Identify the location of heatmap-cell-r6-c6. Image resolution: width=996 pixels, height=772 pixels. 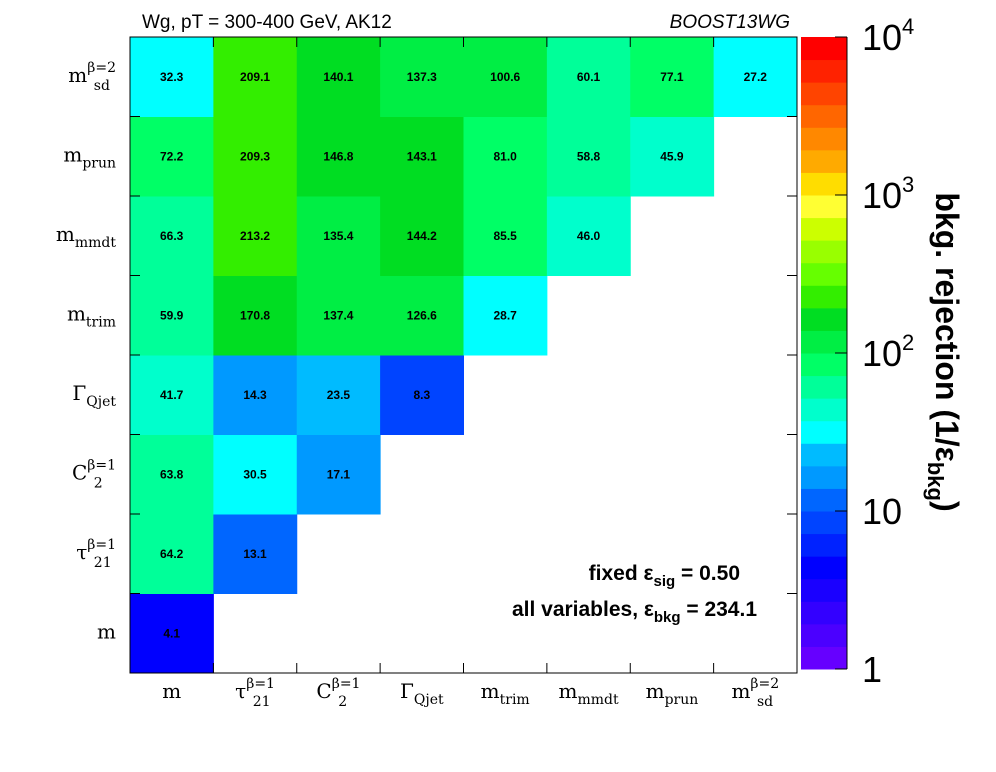
(672, 156).